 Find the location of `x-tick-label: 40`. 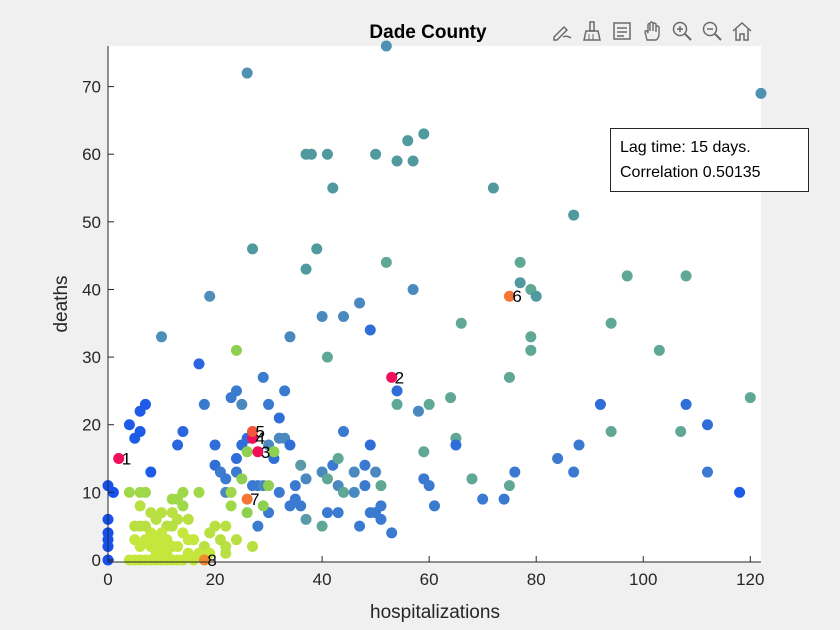

x-tick-label: 40 is located at coordinates (322, 579).